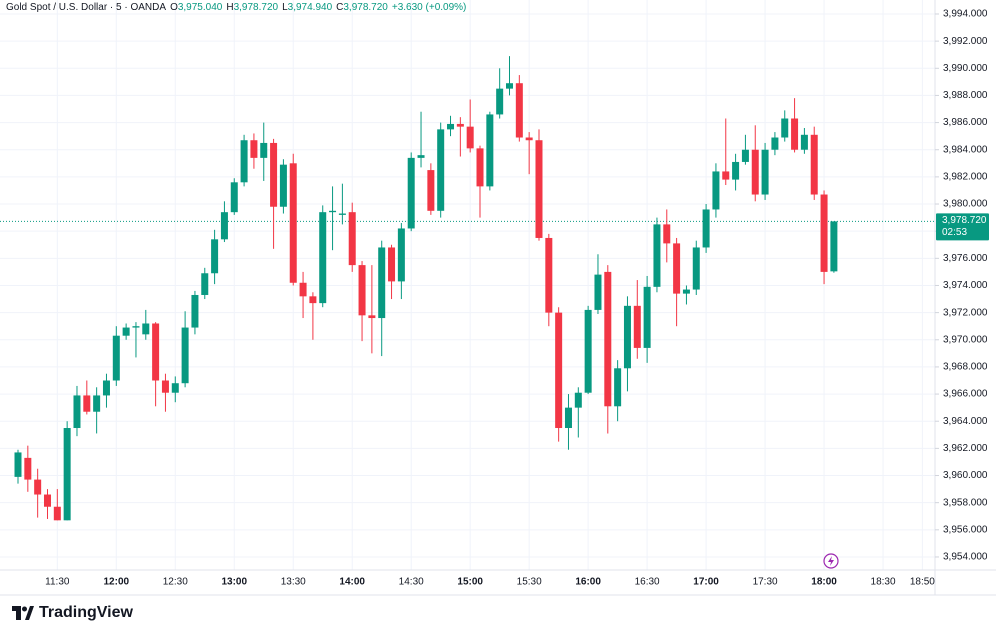  I want to click on x-tick-label: 15:00, so click(470, 582).